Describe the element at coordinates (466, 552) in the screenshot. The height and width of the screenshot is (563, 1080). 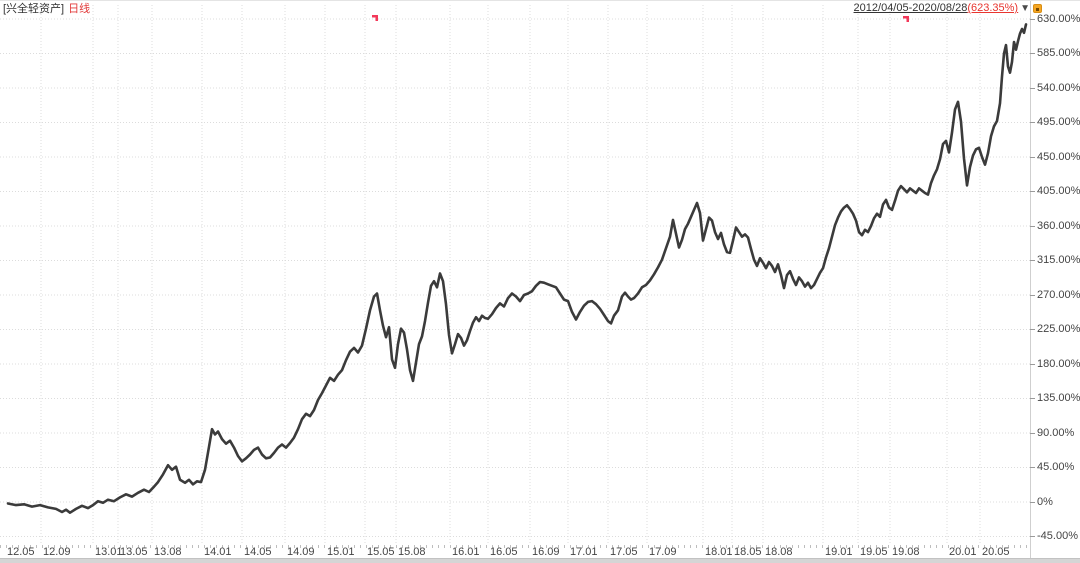
I see `x-tick-label: 16.01` at that location.